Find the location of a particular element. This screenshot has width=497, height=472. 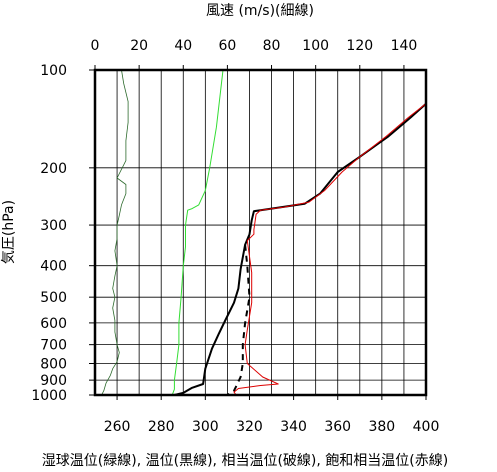

bottom-tick-label: 360 is located at coordinates (337, 427).